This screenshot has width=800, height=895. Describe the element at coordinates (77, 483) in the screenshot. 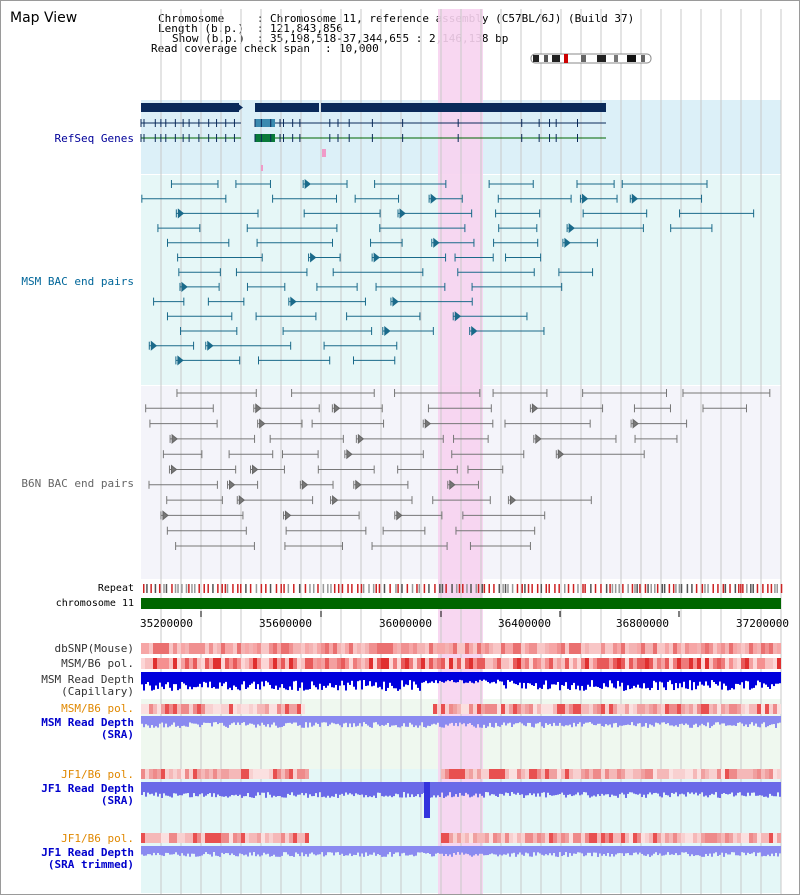

I see `b6n-bac-label: B6N BAC end pairs` at that location.